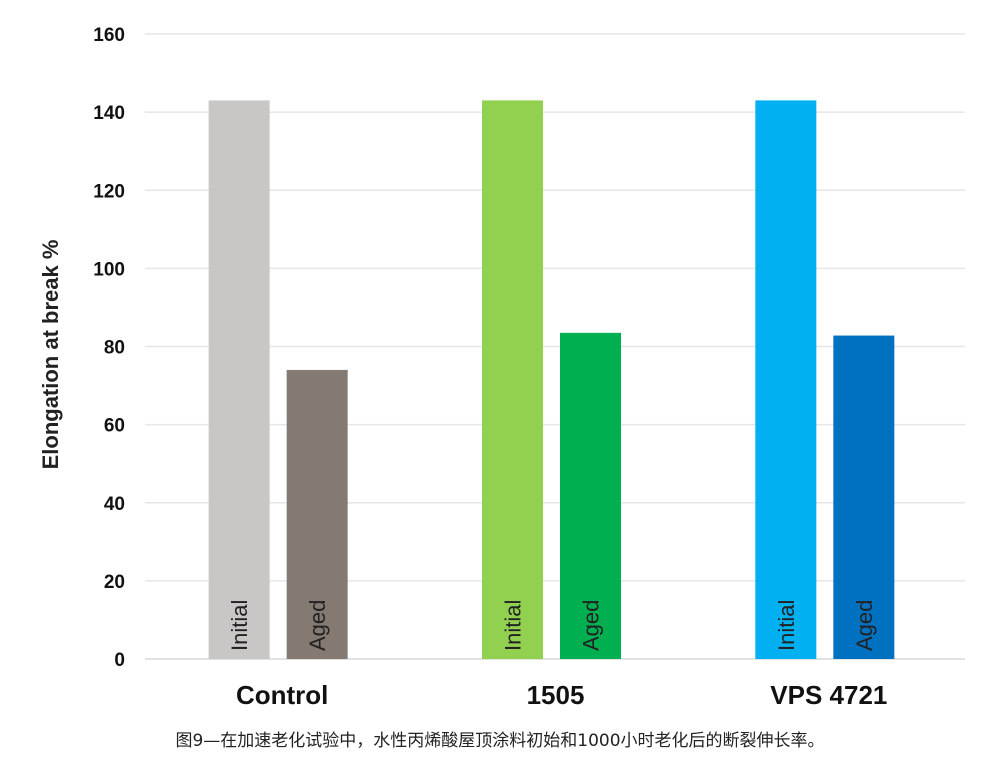 This screenshot has width=1000, height=757. What do you see at coordinates (109, 269) in the screenshot?
I see `y-tick-label: 100` at bounding box center [109, 269].